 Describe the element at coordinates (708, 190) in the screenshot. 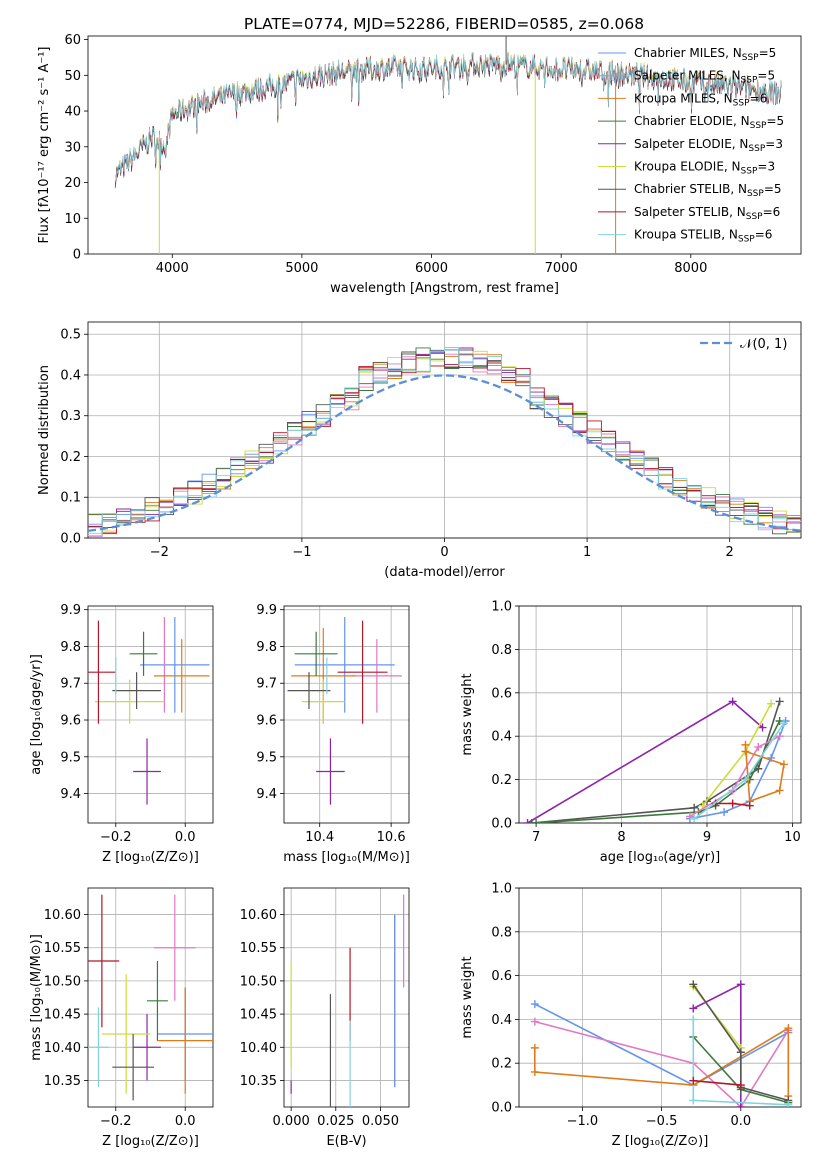

I see `legend-label-chab_stelib: Chabrier STELIB, NSSP=5` at that location.